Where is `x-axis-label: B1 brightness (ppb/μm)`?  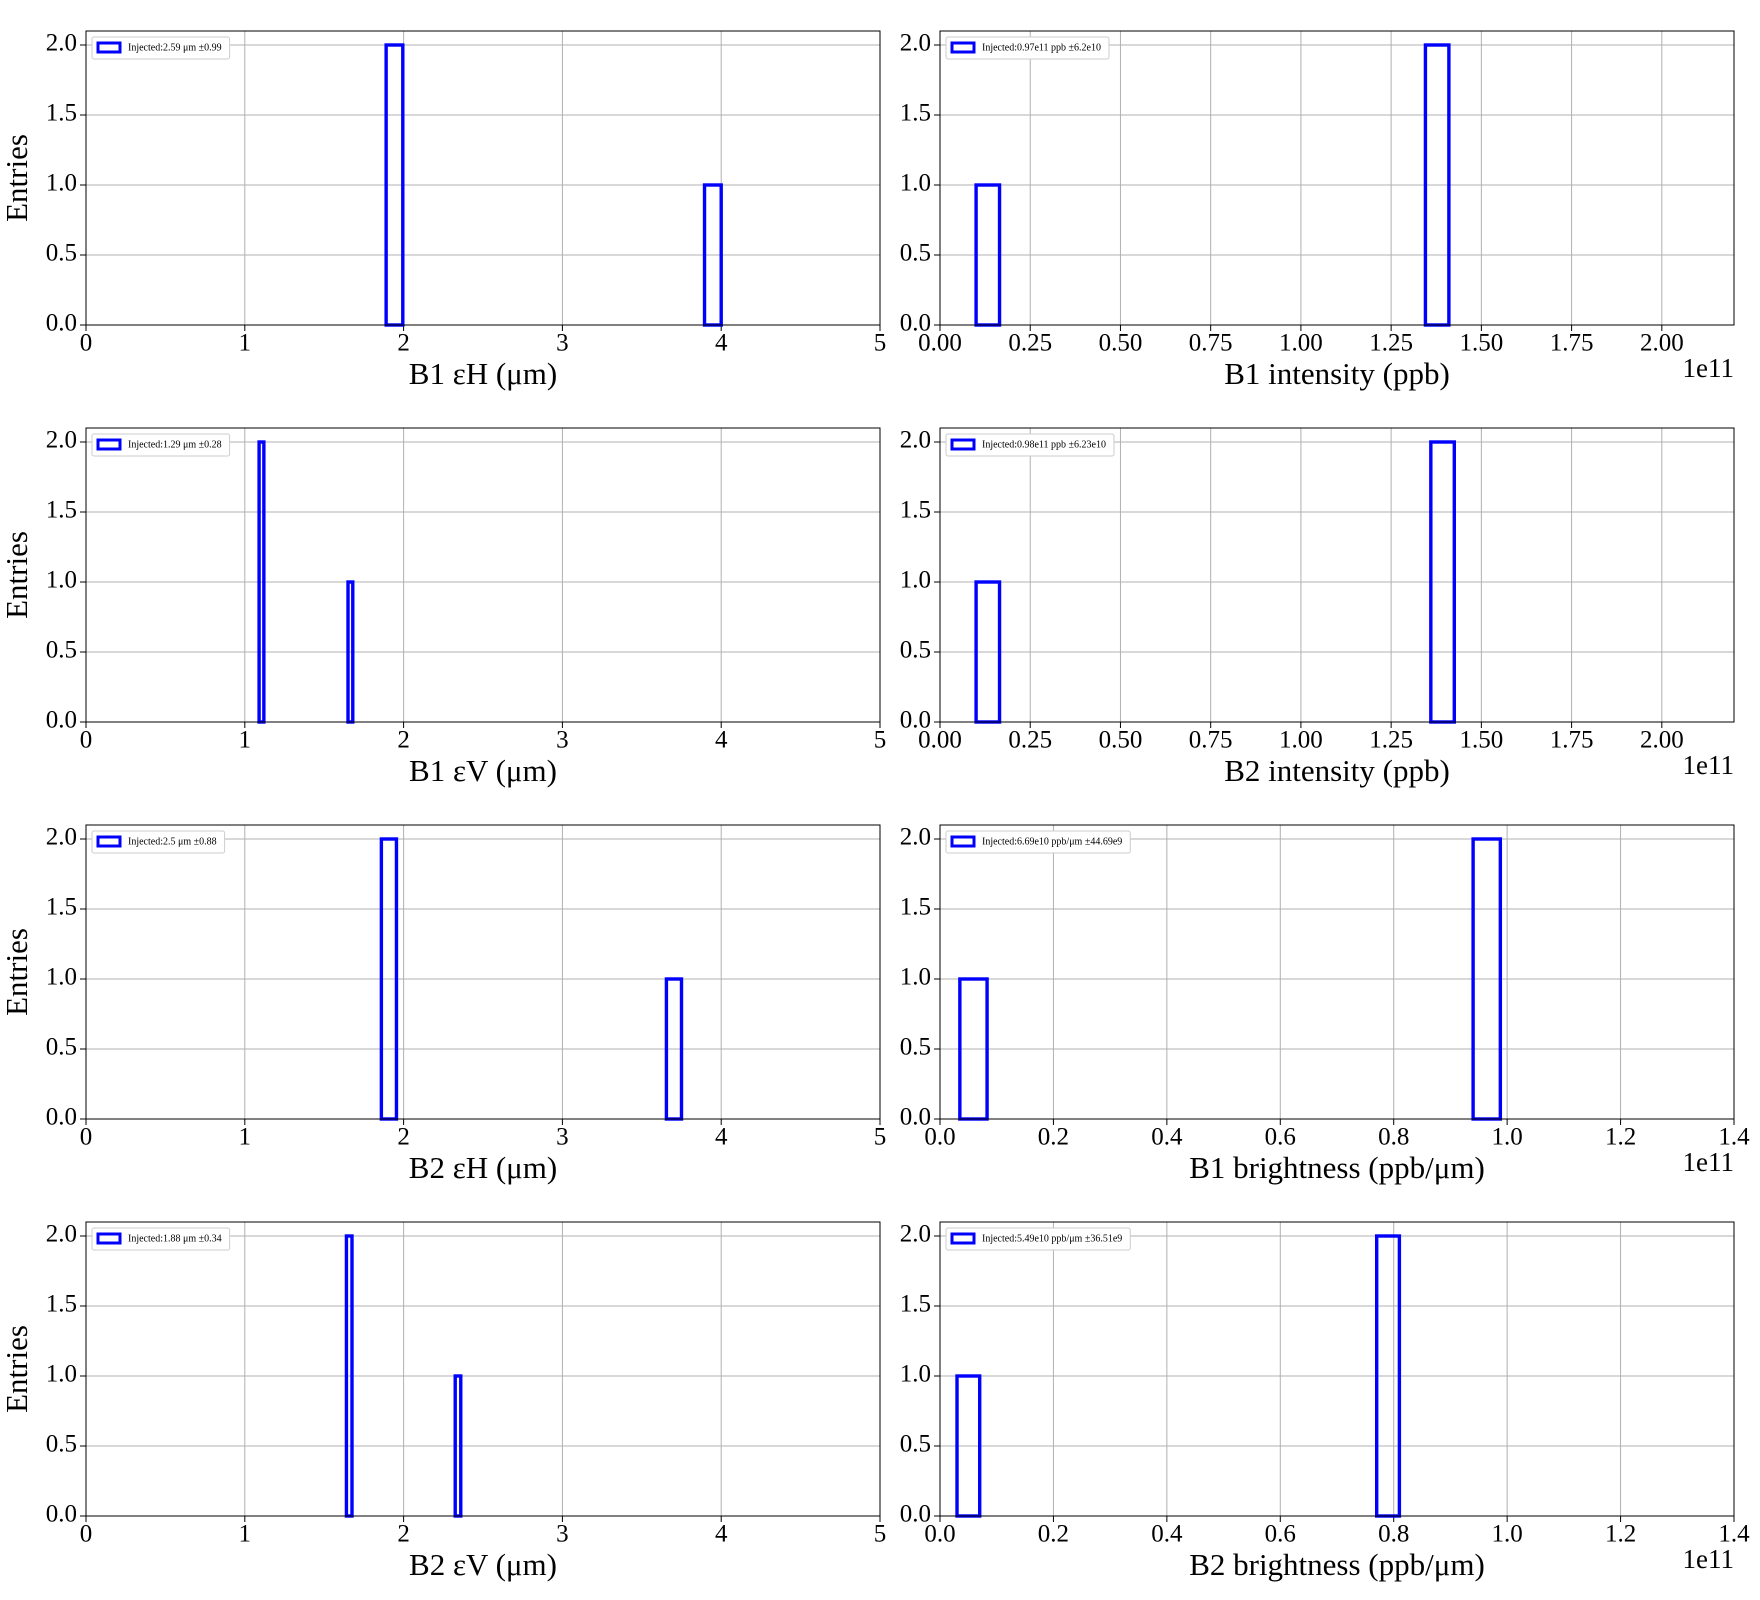
x-axis-label: B1 brightness (ppb/μm) is located at coordinates (1337, 1167).